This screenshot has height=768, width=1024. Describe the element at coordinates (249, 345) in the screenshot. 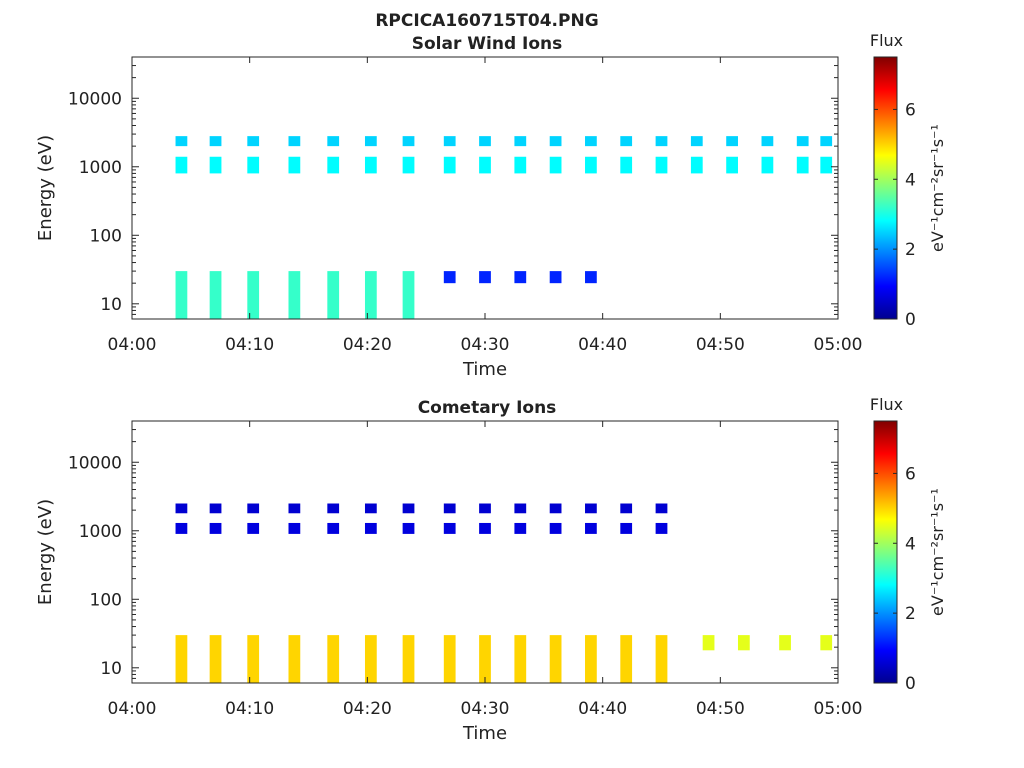

I see `x-tick-label: 04:10` at that location.